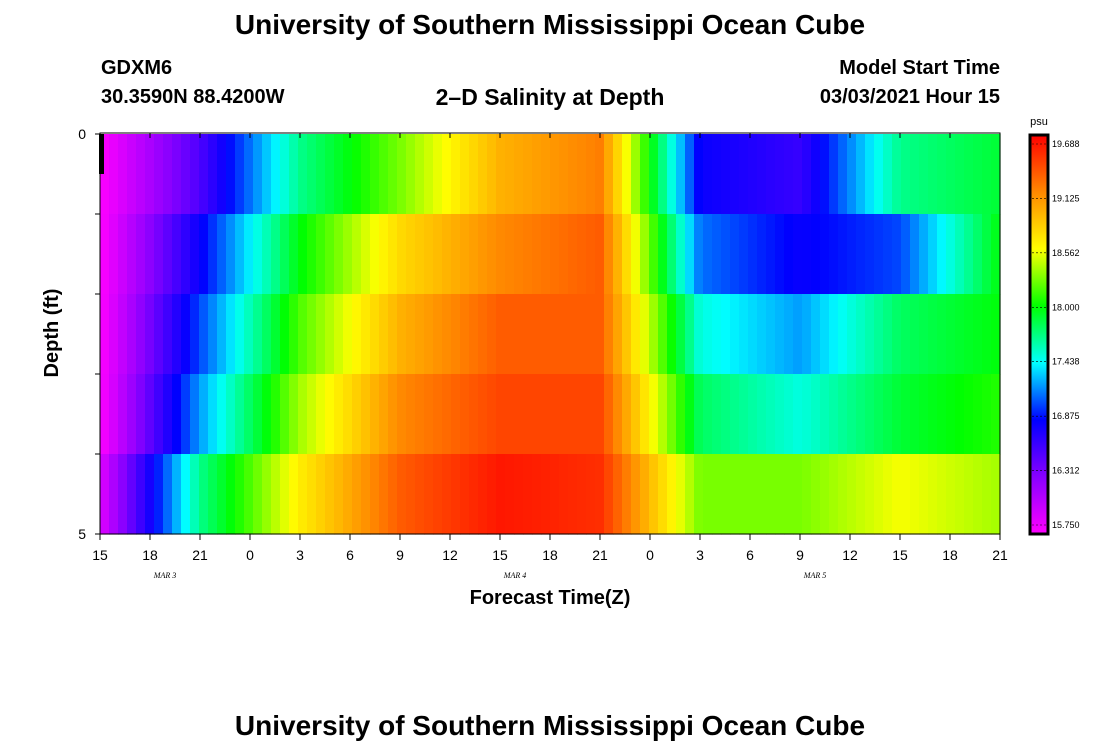  What do you see at coordinates (193, 97) in the screenshot?
I see `station-coords: 30.3590N 88.4200W` at bounding box center [193, 97].